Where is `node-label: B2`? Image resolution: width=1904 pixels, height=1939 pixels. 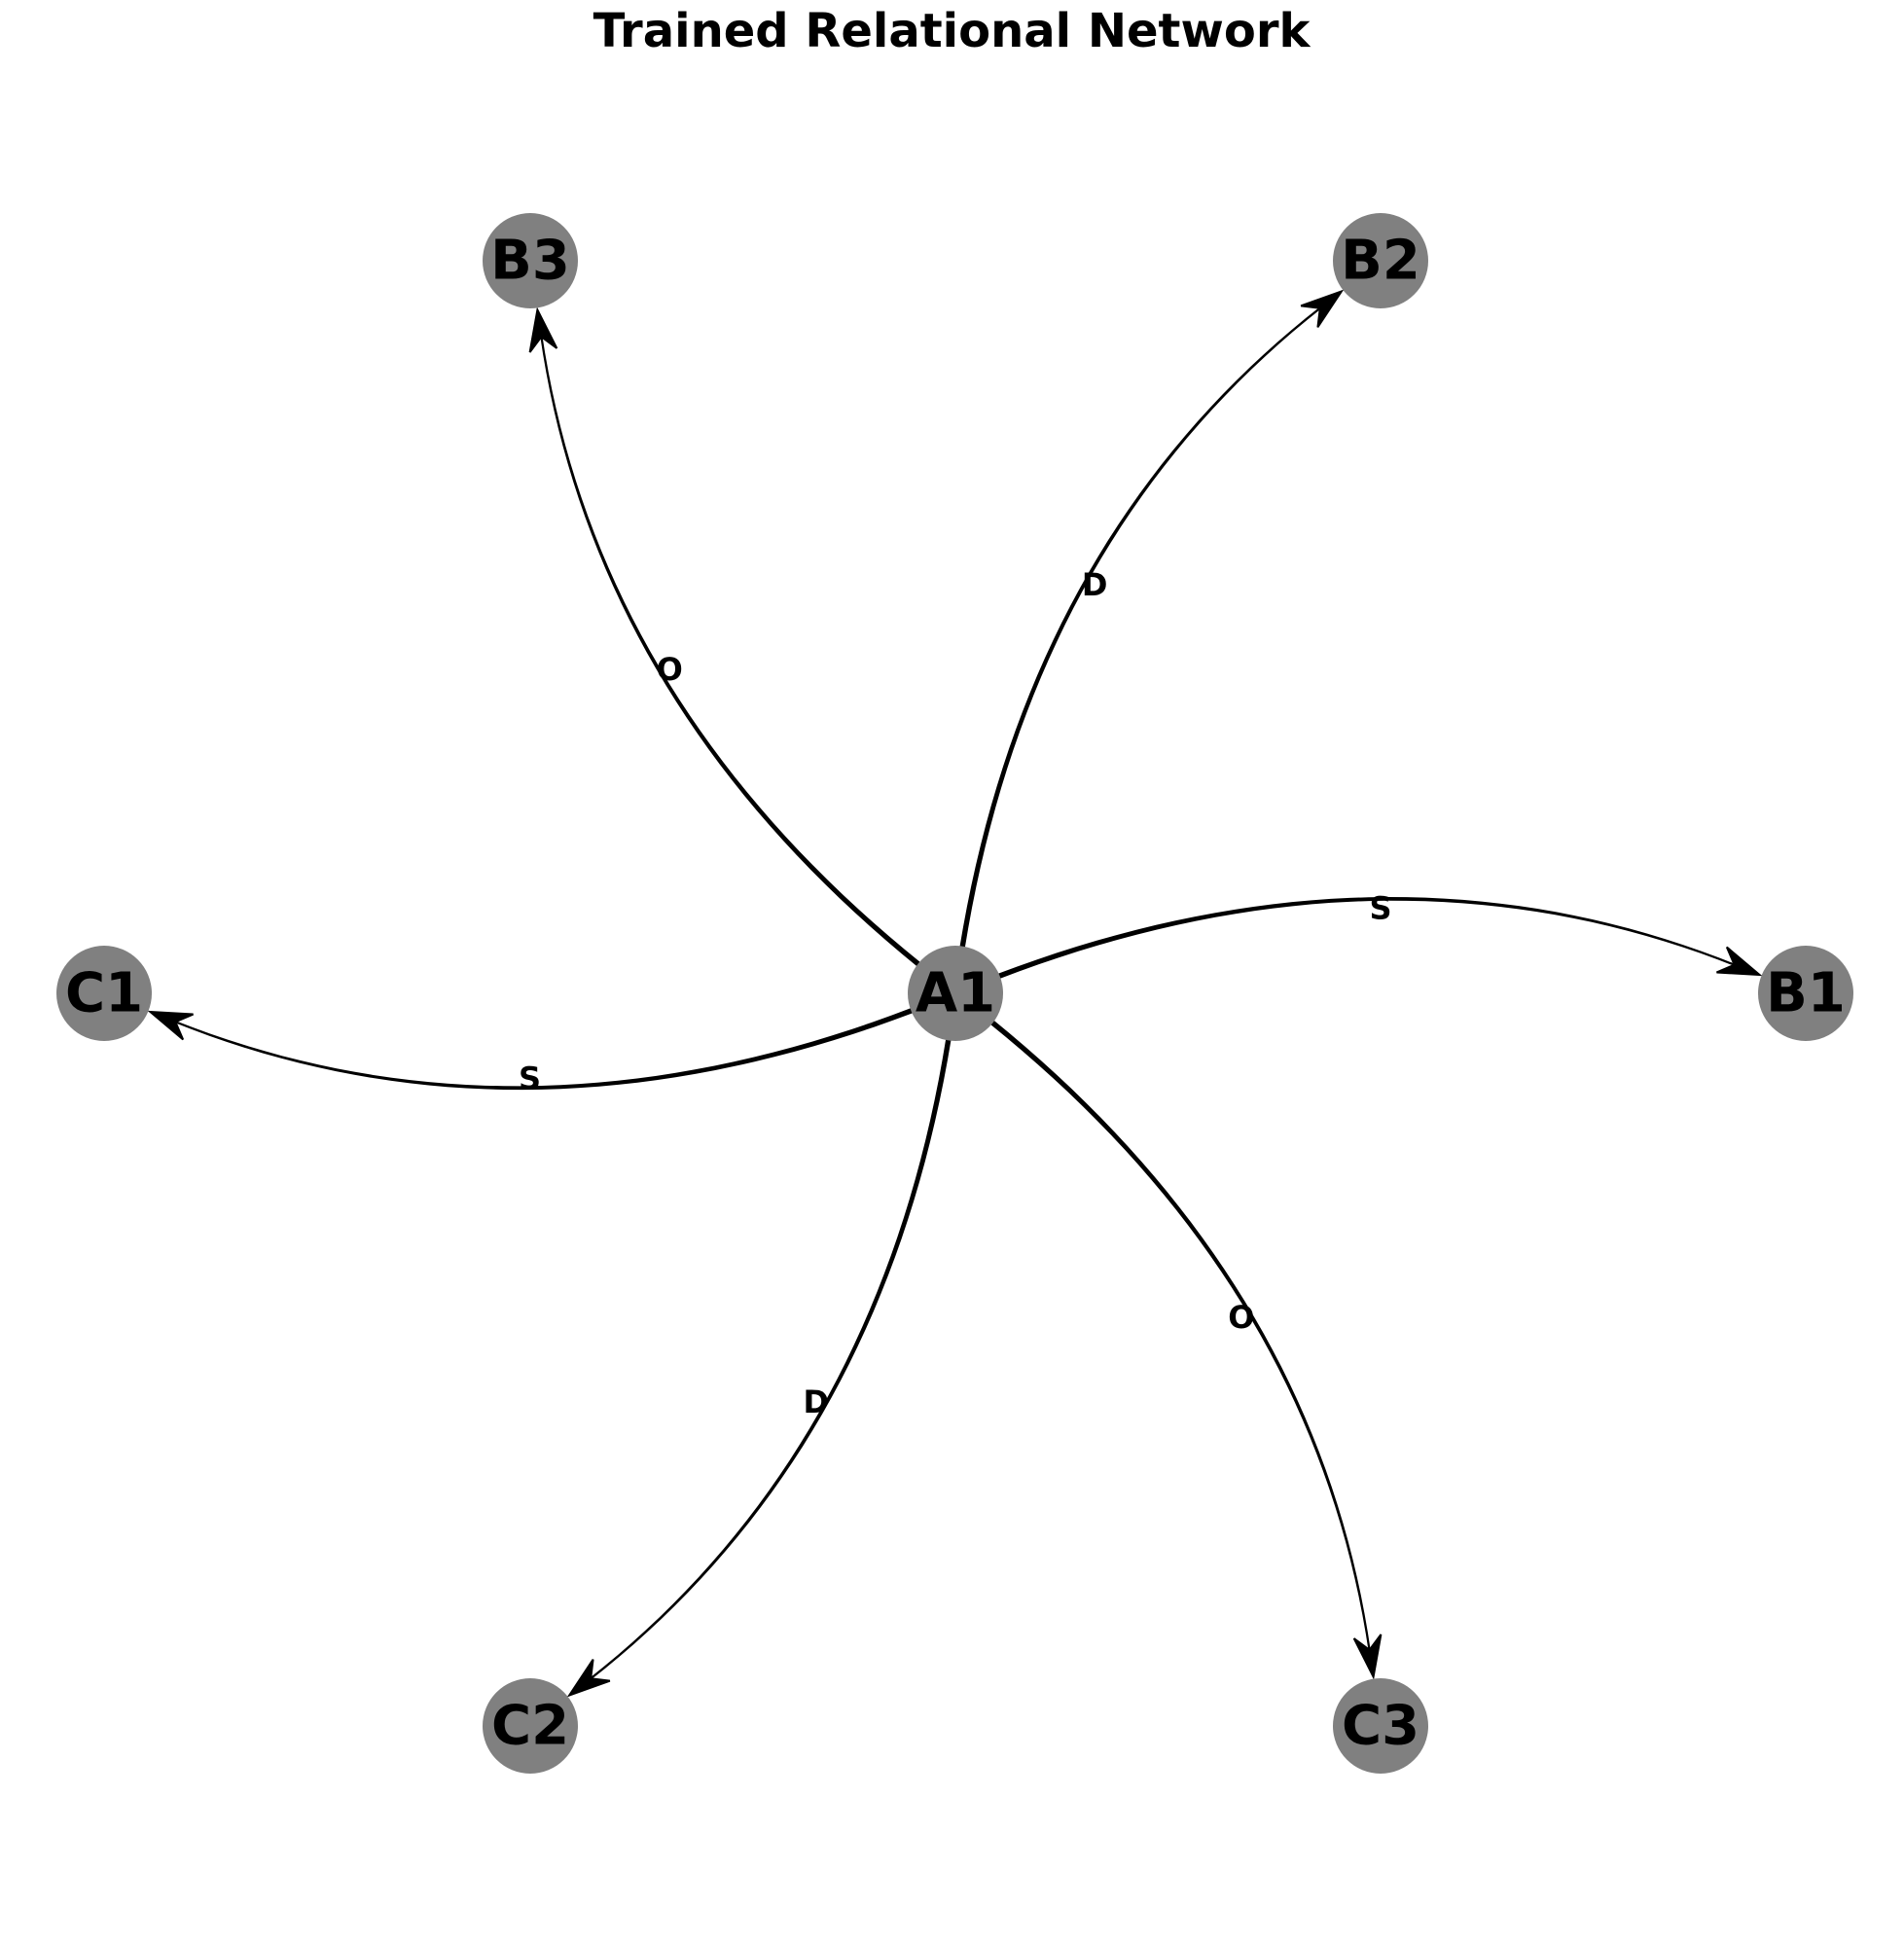
node-label: B2 is located at coordinates (1380, 262).